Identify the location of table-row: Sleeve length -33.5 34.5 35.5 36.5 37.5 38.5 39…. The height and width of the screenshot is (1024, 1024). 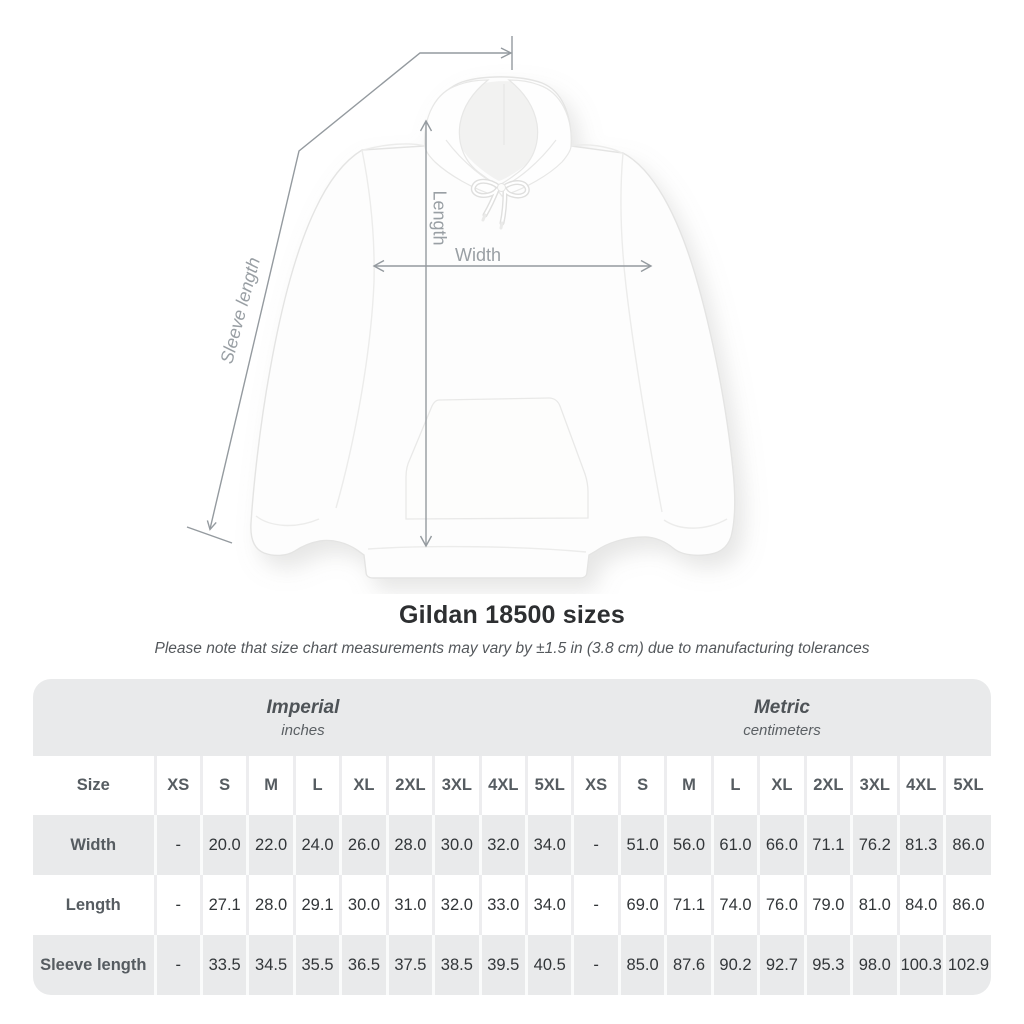
(512, 965).